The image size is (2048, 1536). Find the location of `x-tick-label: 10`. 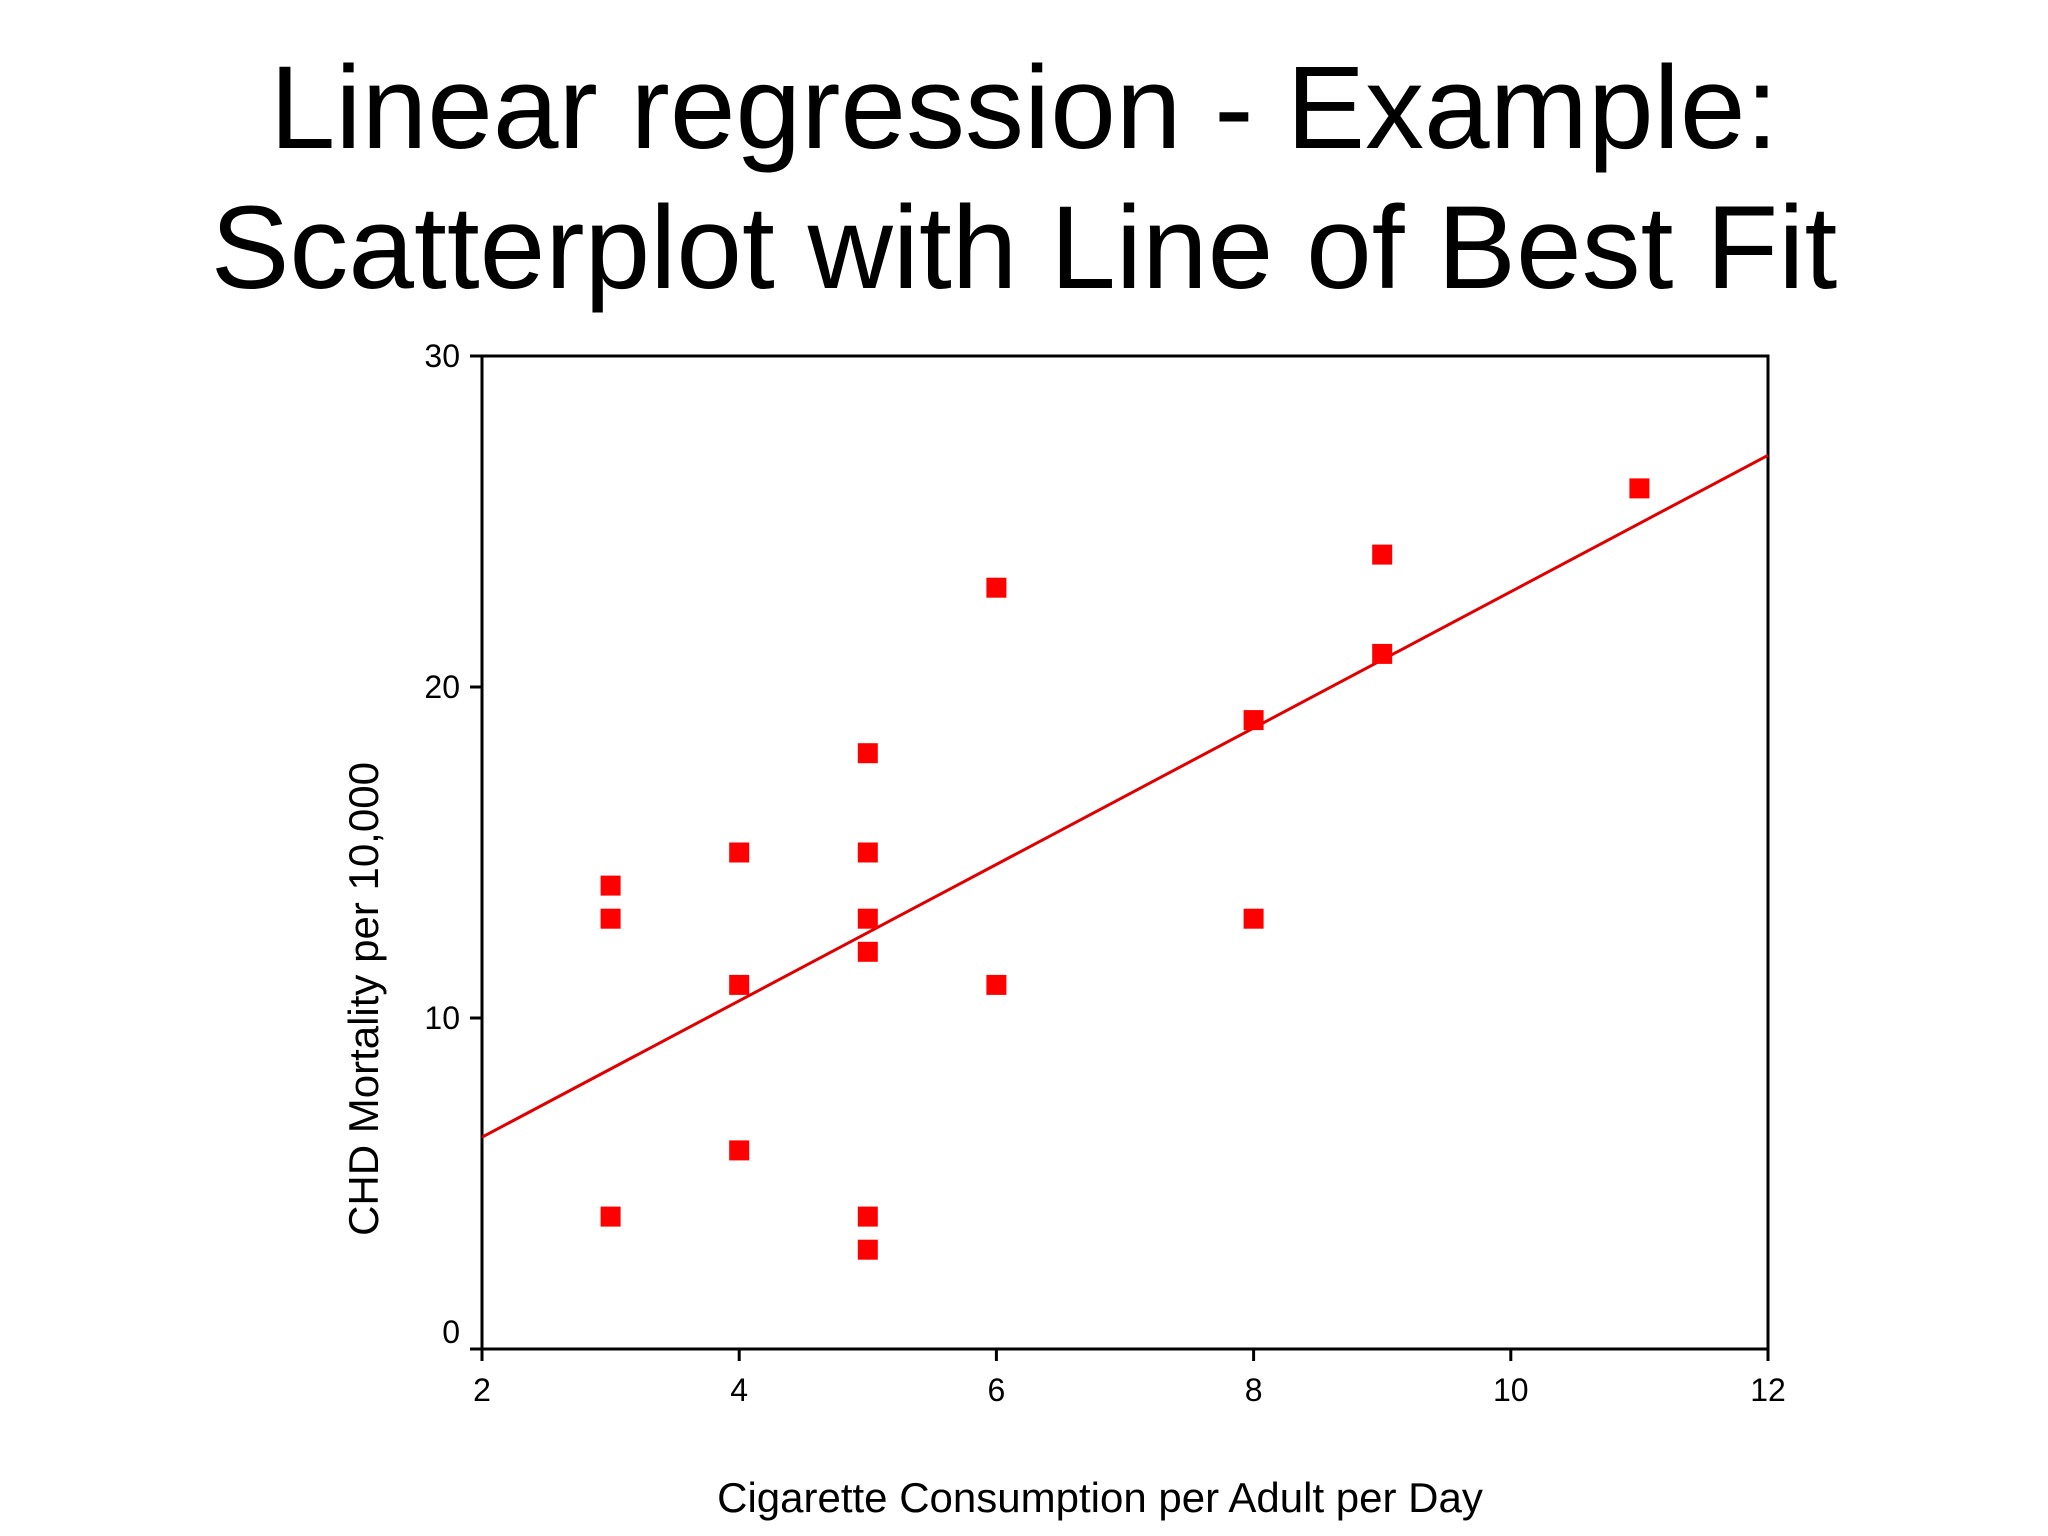

x-tick-label: 10 is located at coordinates (1511, 1390).